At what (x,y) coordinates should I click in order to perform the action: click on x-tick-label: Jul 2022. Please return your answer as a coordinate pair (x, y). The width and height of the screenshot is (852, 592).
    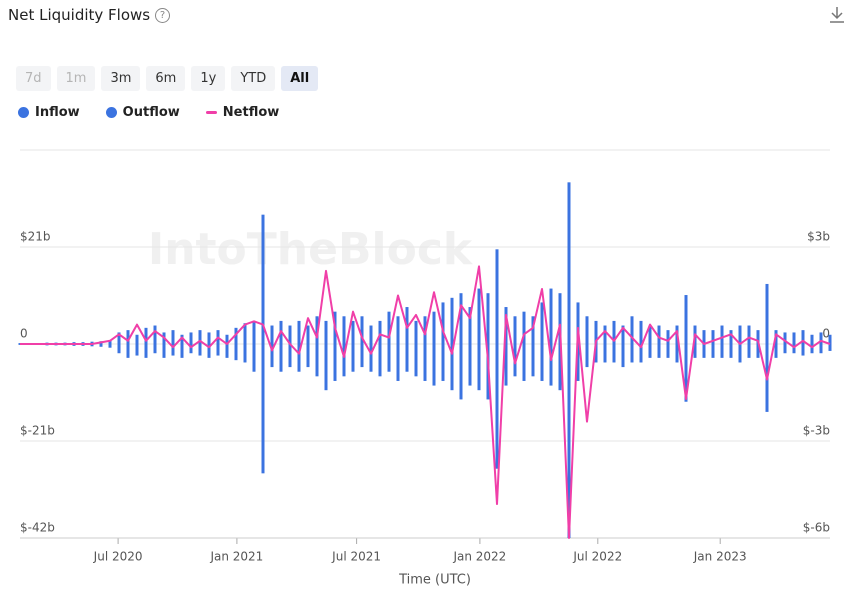
    Looking at the image, I should click on (597, 557).